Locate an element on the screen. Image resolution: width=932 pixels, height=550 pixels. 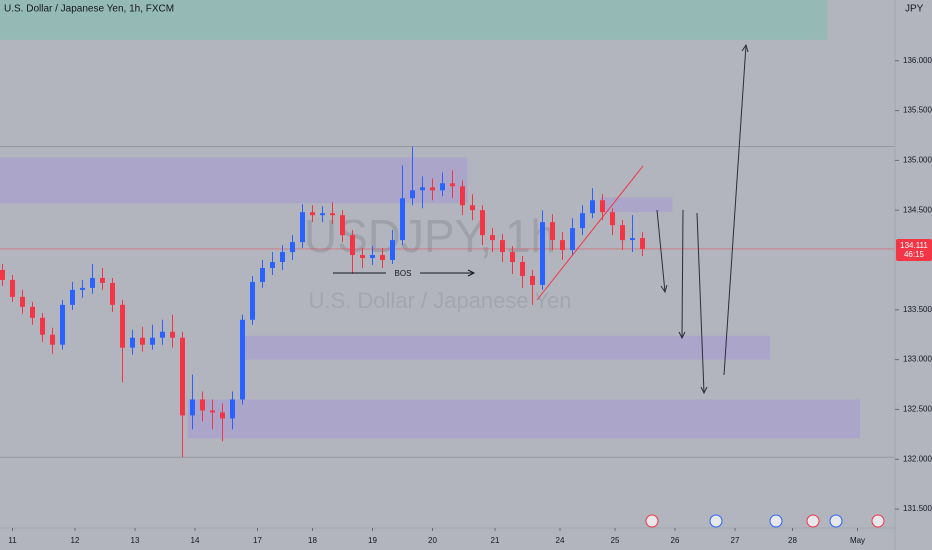
last-price-label: 134.111 is located at coordinates (914, 245).